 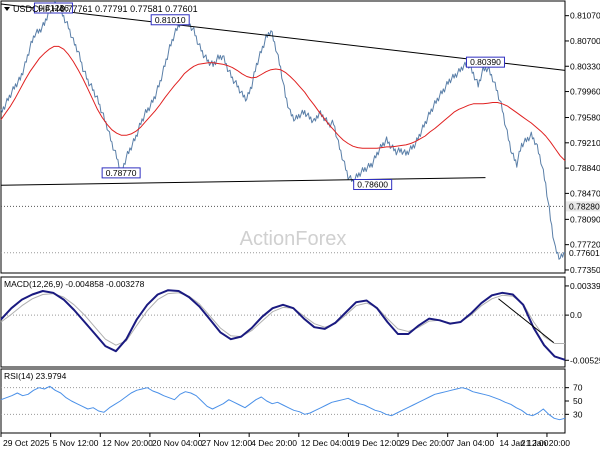 I want to click on price-tick-label: 0.79210, so click(x=585, y=143).